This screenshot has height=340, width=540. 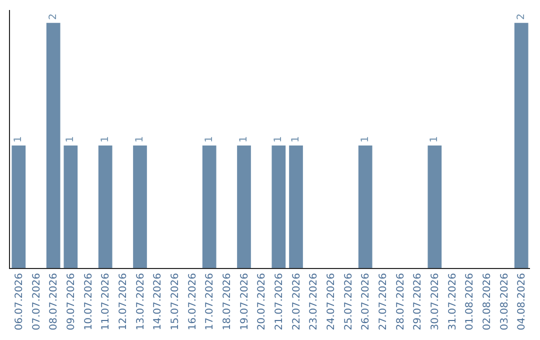 What do you see at coordinates (504, 301) in the screenshot?
I see `x-tick-label: 03.08.2026` at bounding box center [504, 301].